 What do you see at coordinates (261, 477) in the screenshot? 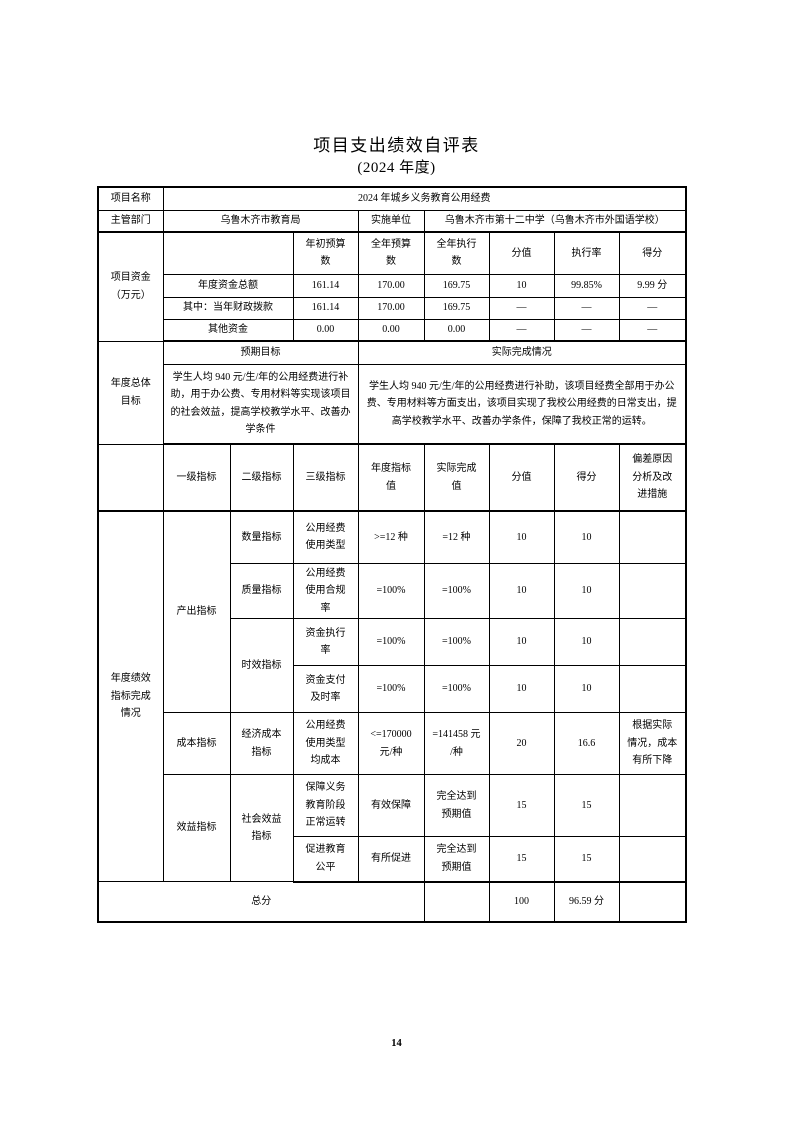
I see `indicator-header-l2: 二级指标` at bounding box center [261, 477].